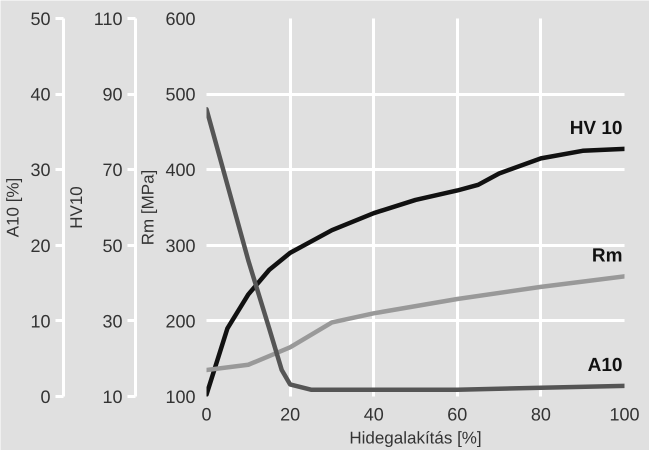 Image resolution: width=649 pixels, height=450 pixels. I want to click on series-label: Rm, so click(607, 255).